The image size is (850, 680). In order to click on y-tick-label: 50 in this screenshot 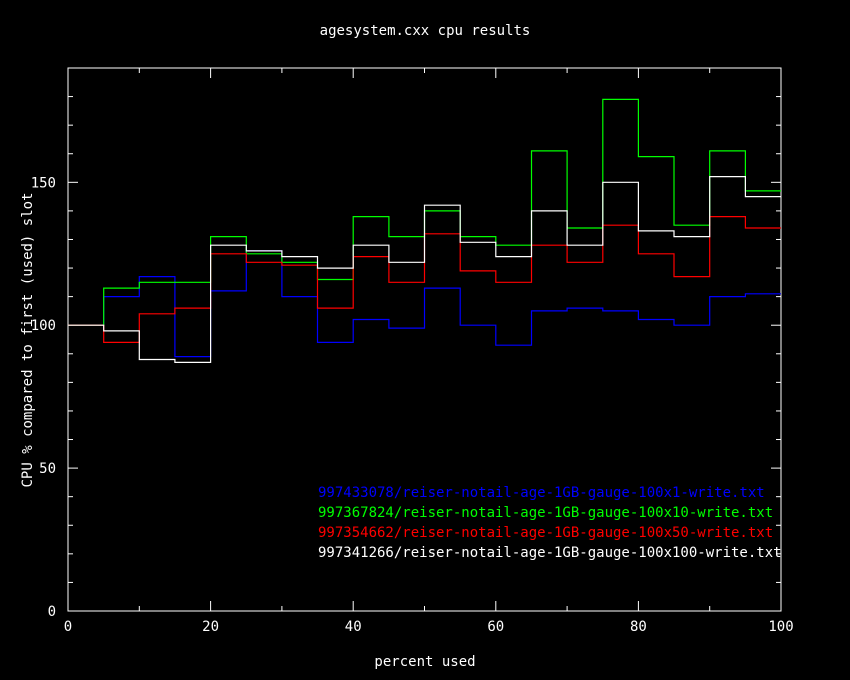, I will do `click(47, 469)`.